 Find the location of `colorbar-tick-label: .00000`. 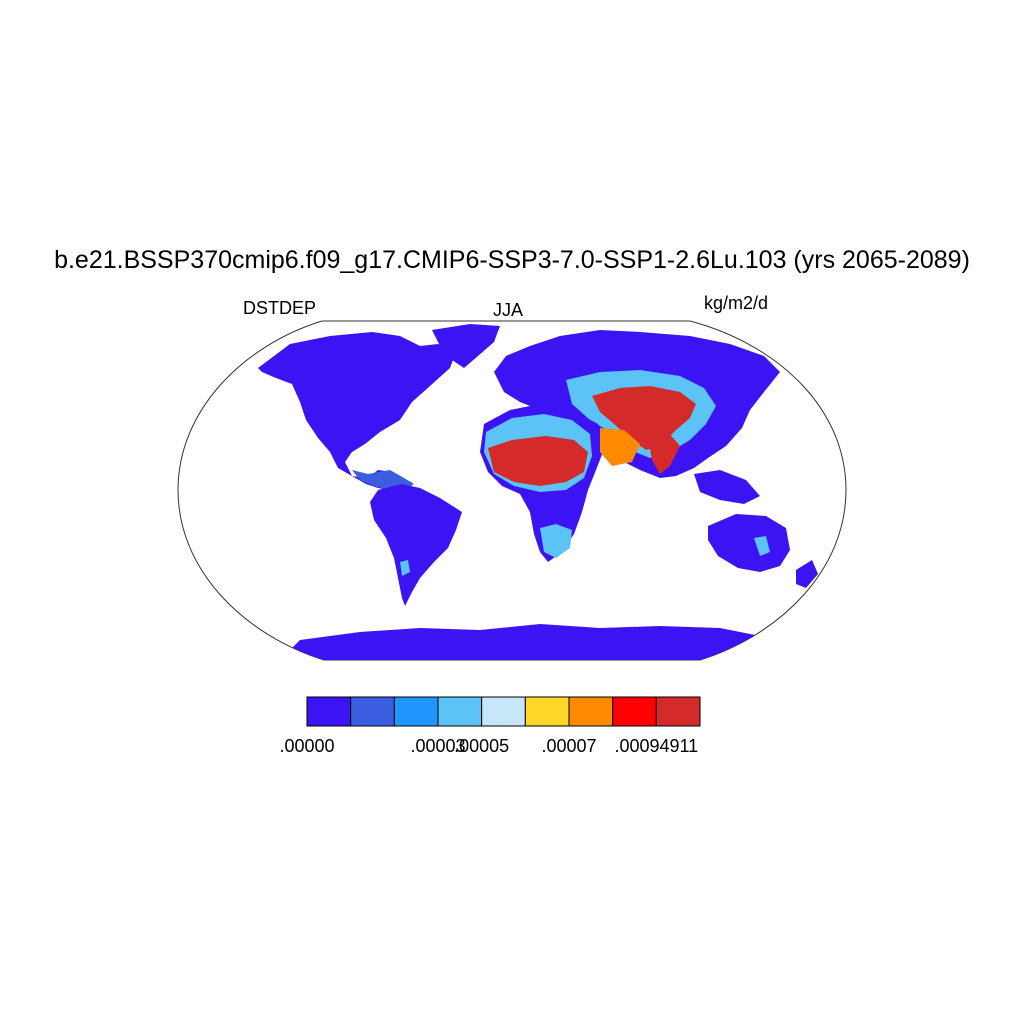

colorbar-tick-label: .00000 is located at coordinates (307, 746).